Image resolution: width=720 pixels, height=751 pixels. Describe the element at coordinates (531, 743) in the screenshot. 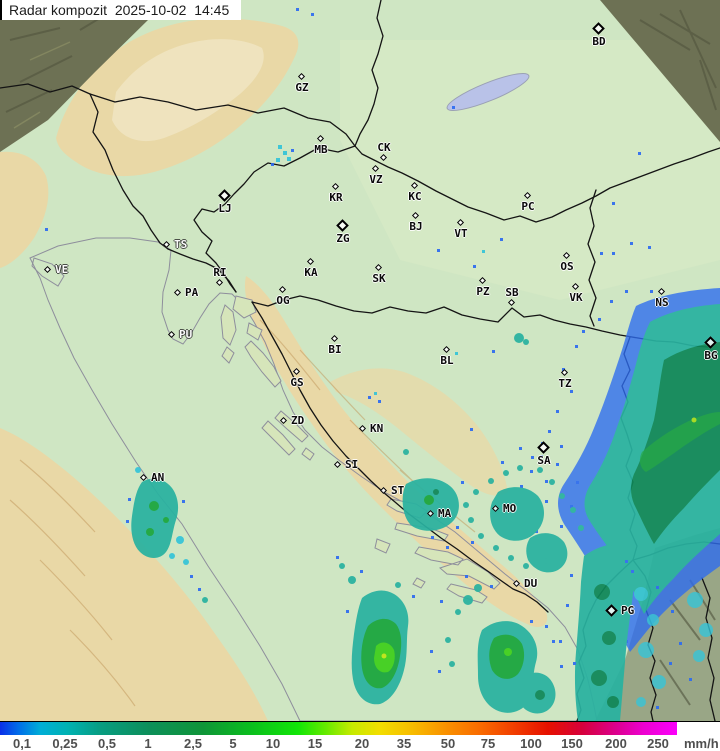

I see `scale-tick-label: 100` at that location.